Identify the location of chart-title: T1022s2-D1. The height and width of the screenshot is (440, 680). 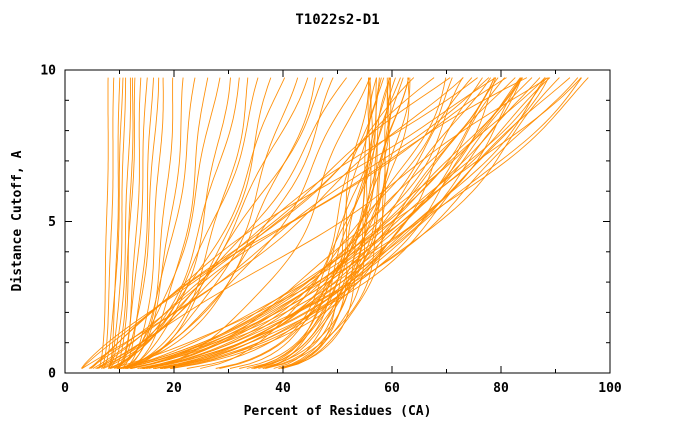
(337, 20).